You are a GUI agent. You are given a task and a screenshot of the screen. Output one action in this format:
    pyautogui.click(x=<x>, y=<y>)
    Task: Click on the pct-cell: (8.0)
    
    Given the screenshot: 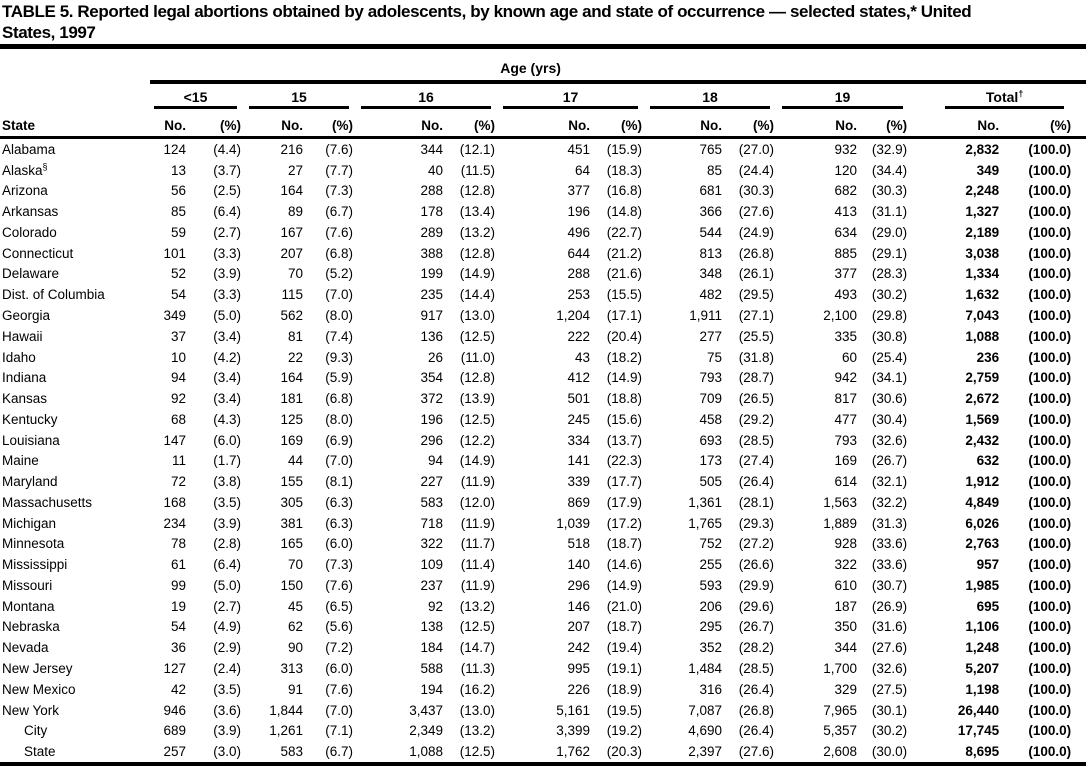 What is the action you would take?
    pyautogui.click(x=339, y=315)
    